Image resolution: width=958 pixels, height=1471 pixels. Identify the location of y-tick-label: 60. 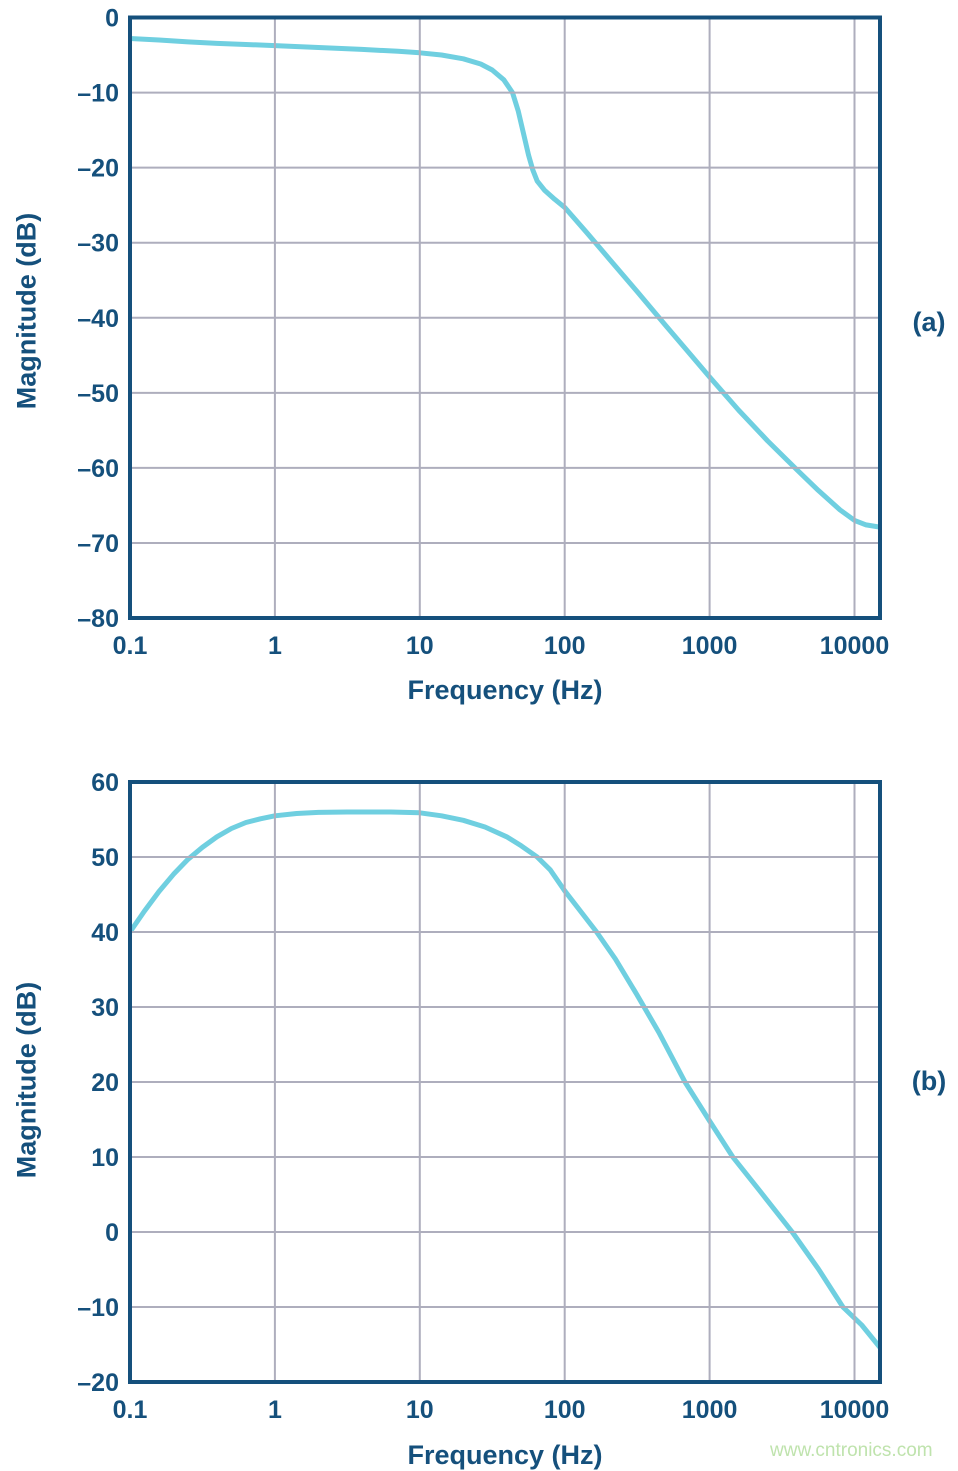
(105, 783).